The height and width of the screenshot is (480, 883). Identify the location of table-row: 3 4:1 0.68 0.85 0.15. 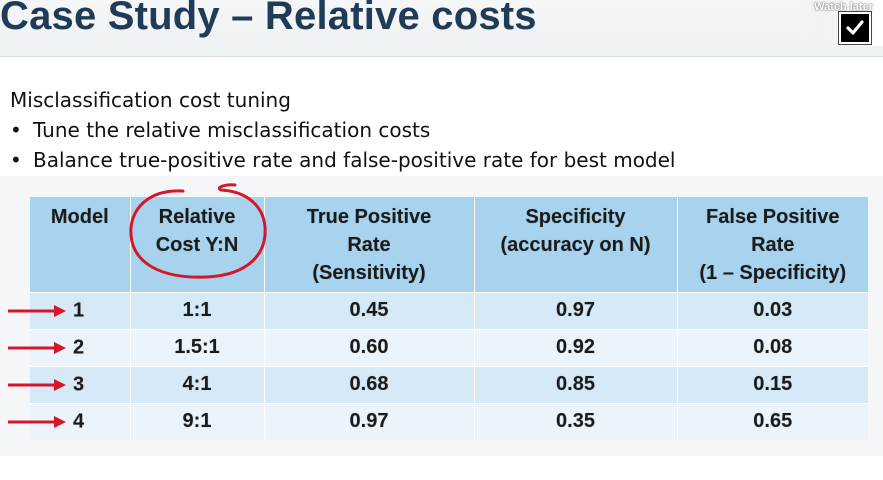
(438, 384).